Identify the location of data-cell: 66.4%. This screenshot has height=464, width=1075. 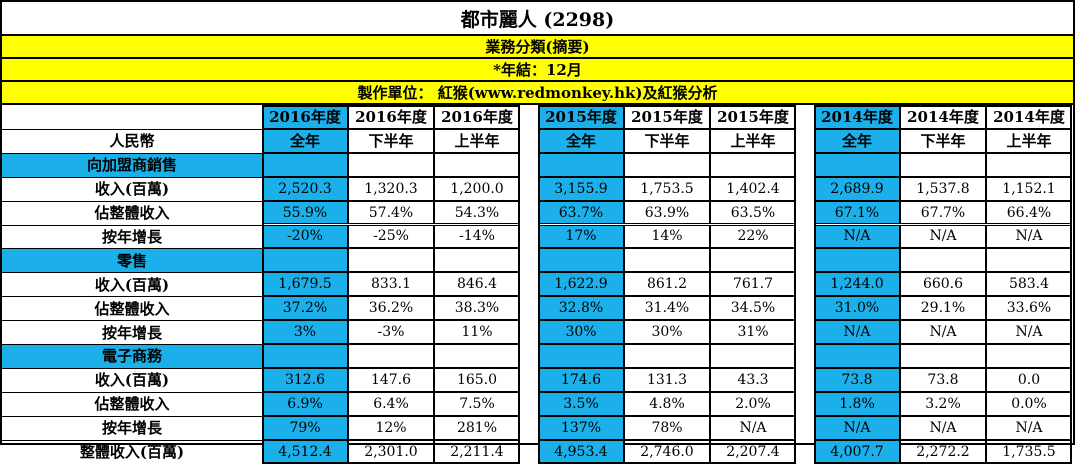
(1029, 212).